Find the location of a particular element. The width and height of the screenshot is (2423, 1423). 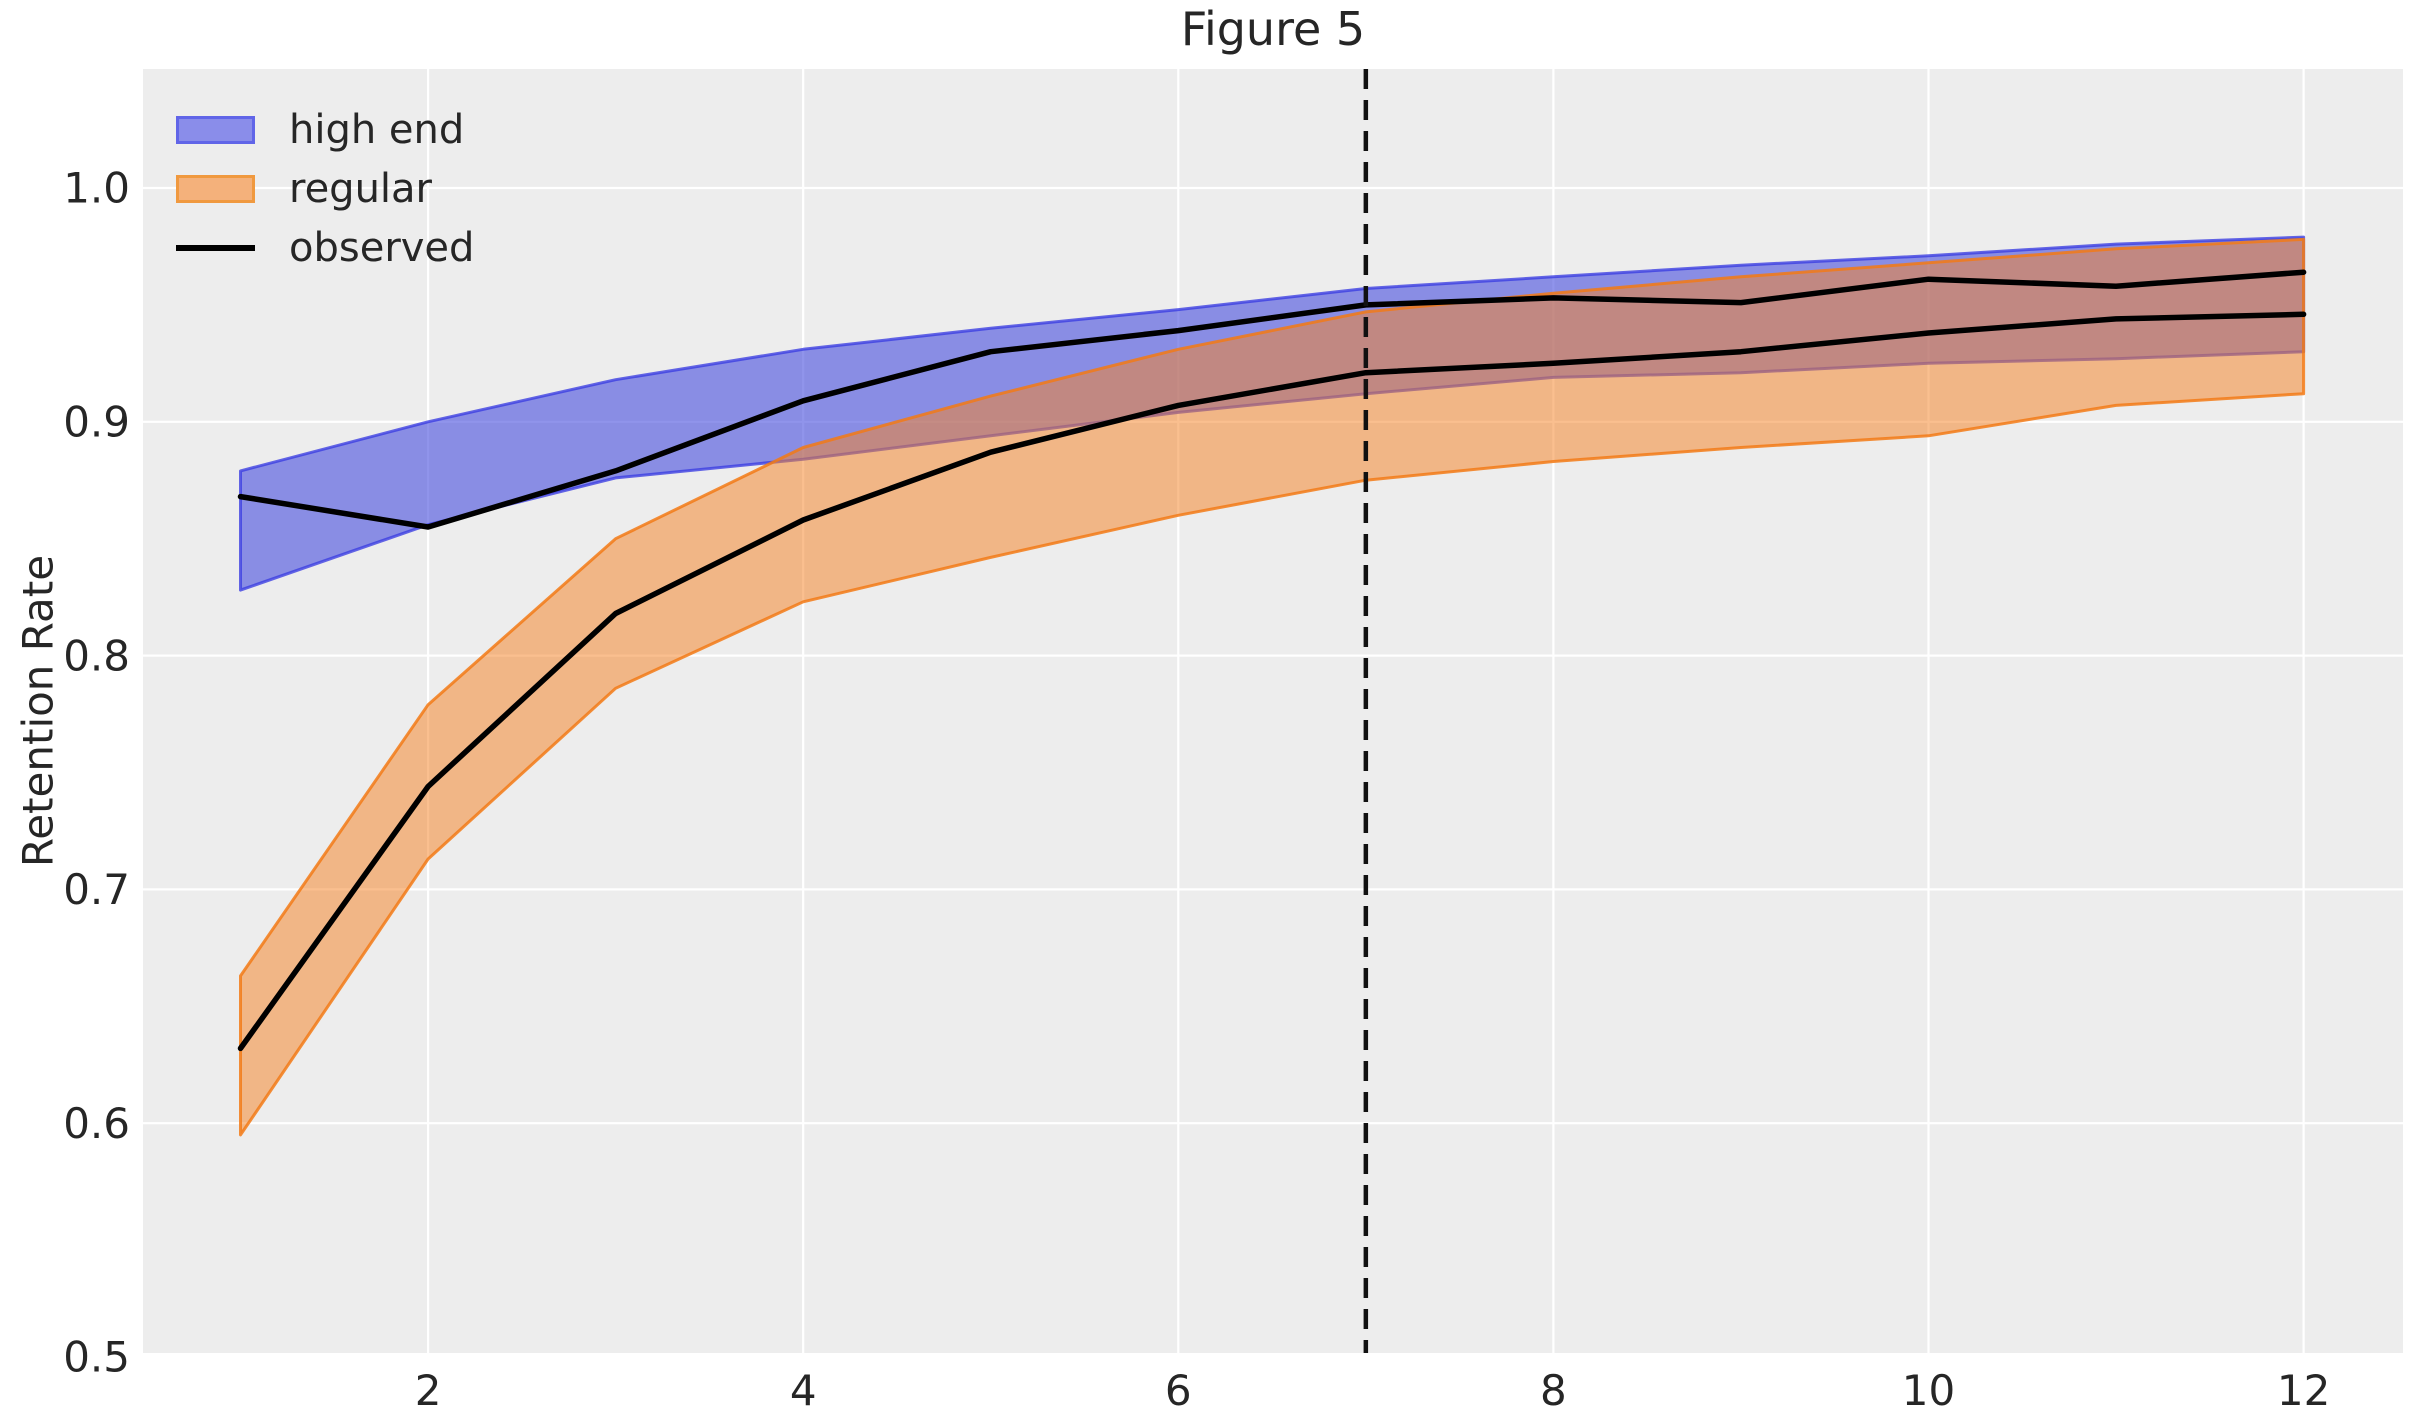

legend-label-observed: observed is located at coordinates (382, 247).